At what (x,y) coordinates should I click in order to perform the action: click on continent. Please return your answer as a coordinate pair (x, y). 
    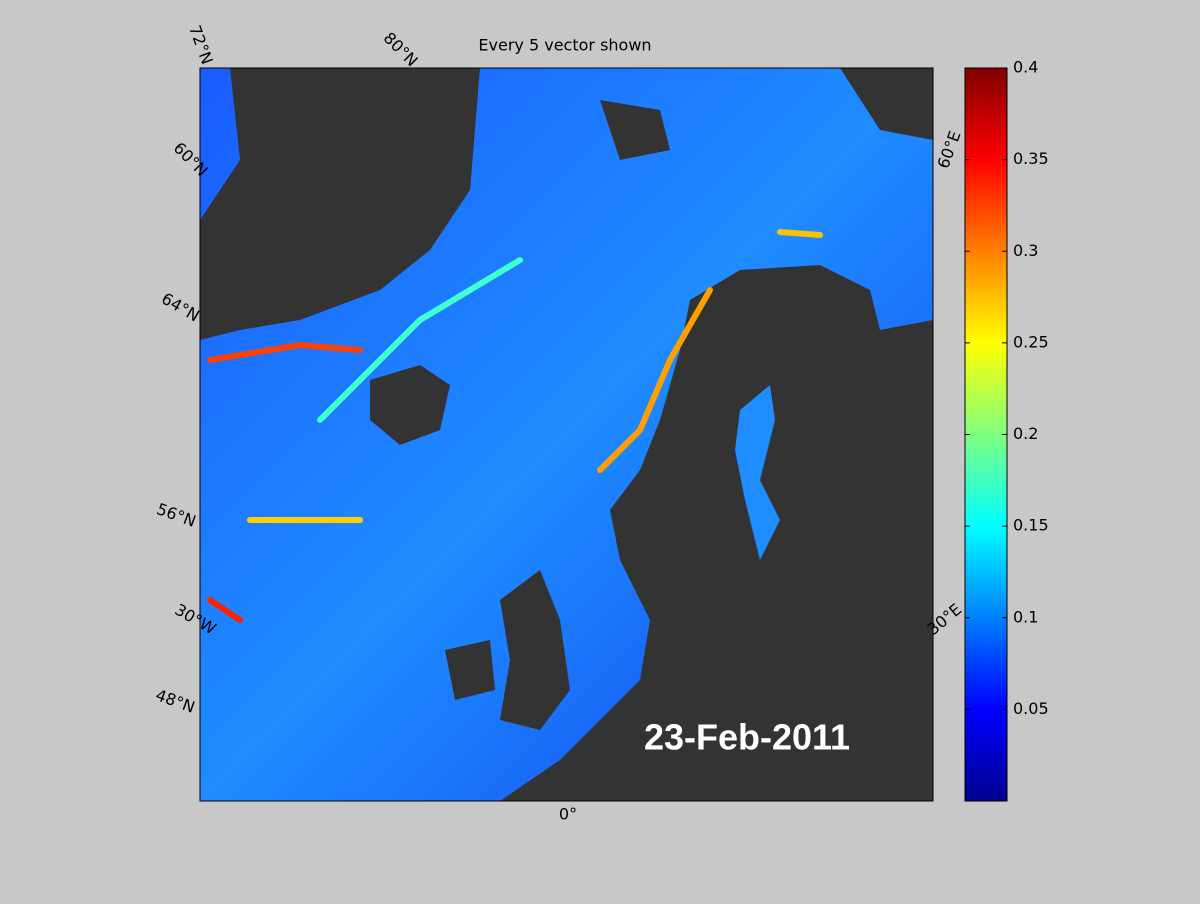
    Looking at the image, I should click on (560, 760).